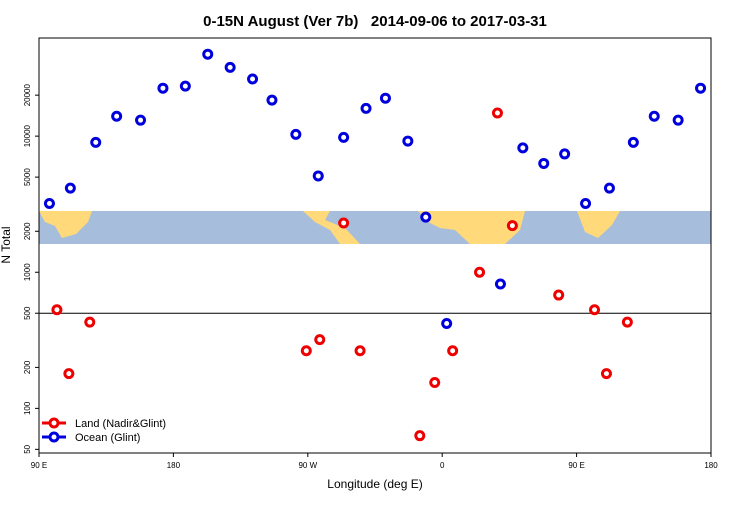 This screenshot has height=505, width=750. Describe the element at coordinates (27, 448) in the screenshot. I see `y-tick-label: 50` at that location.